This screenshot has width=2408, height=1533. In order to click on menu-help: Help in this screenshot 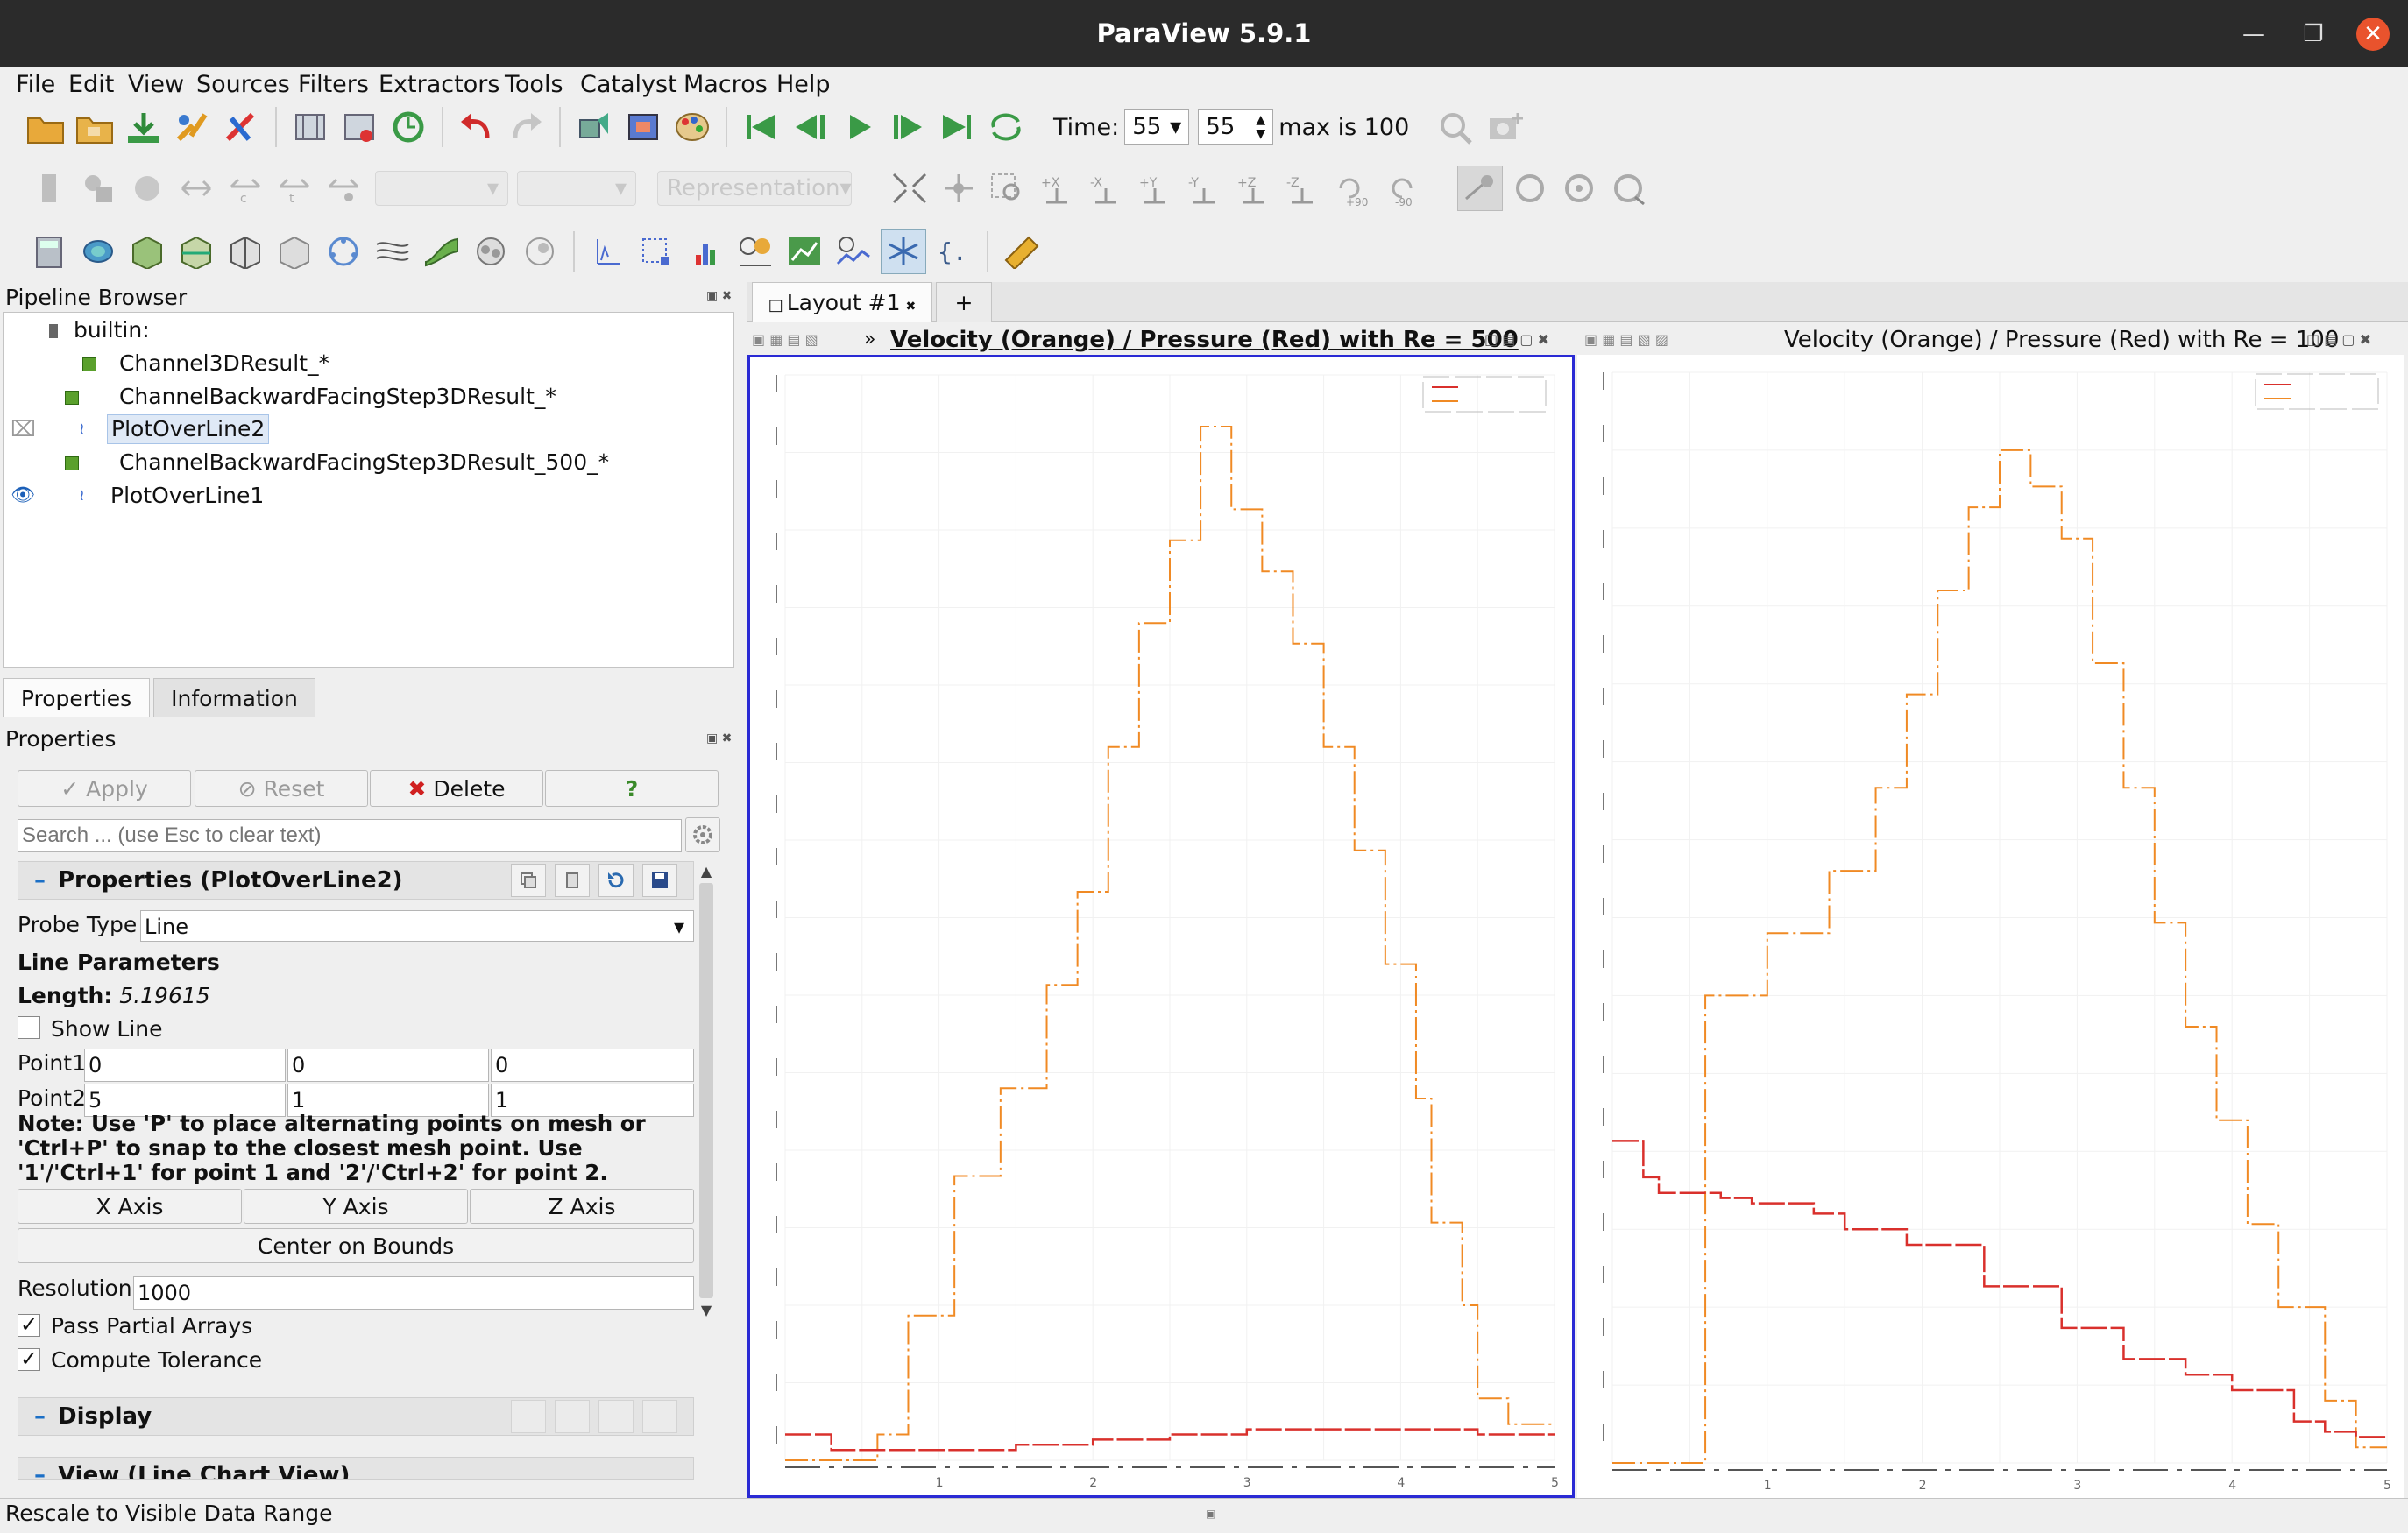, I will do `click(804, 85)`.